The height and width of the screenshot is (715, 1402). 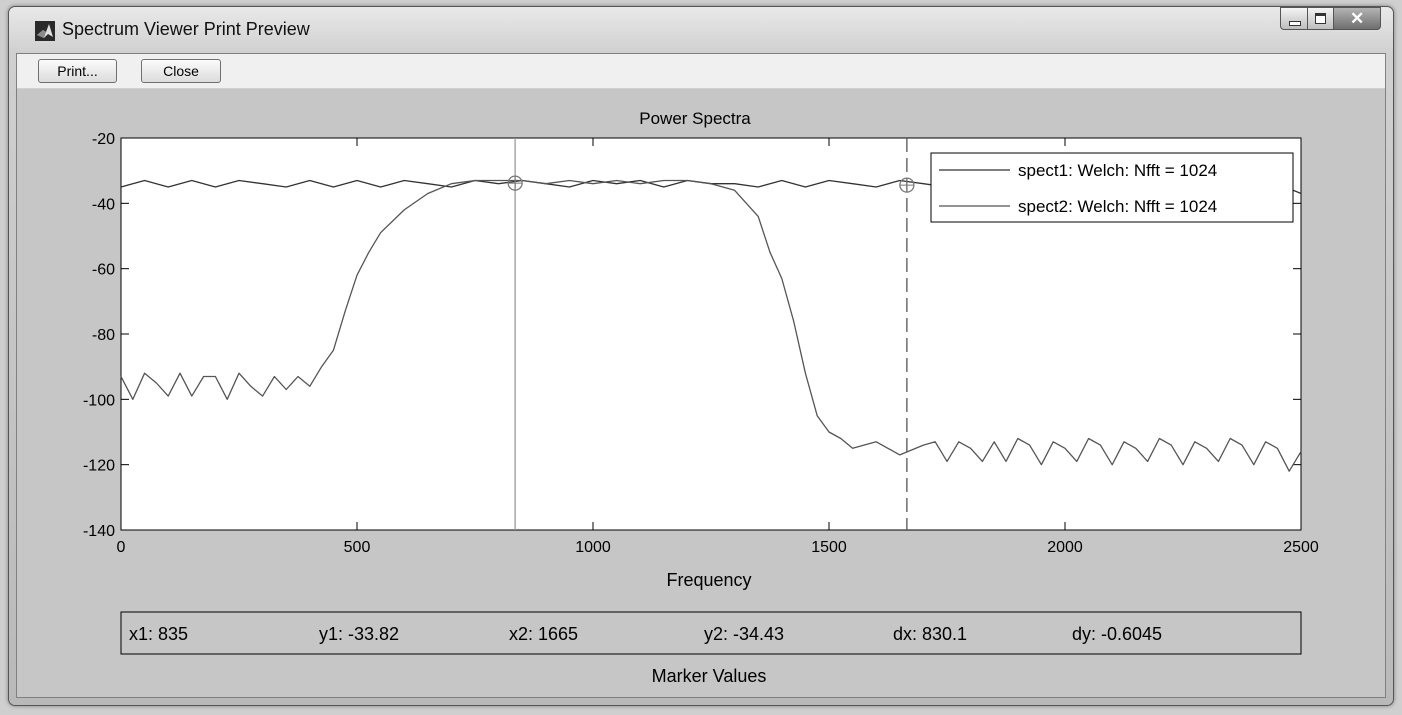 What do you see at coordinates (99, 466) in the screenshot?
I see `y-tick-label-5: -120` at bounding box center [99, 466].